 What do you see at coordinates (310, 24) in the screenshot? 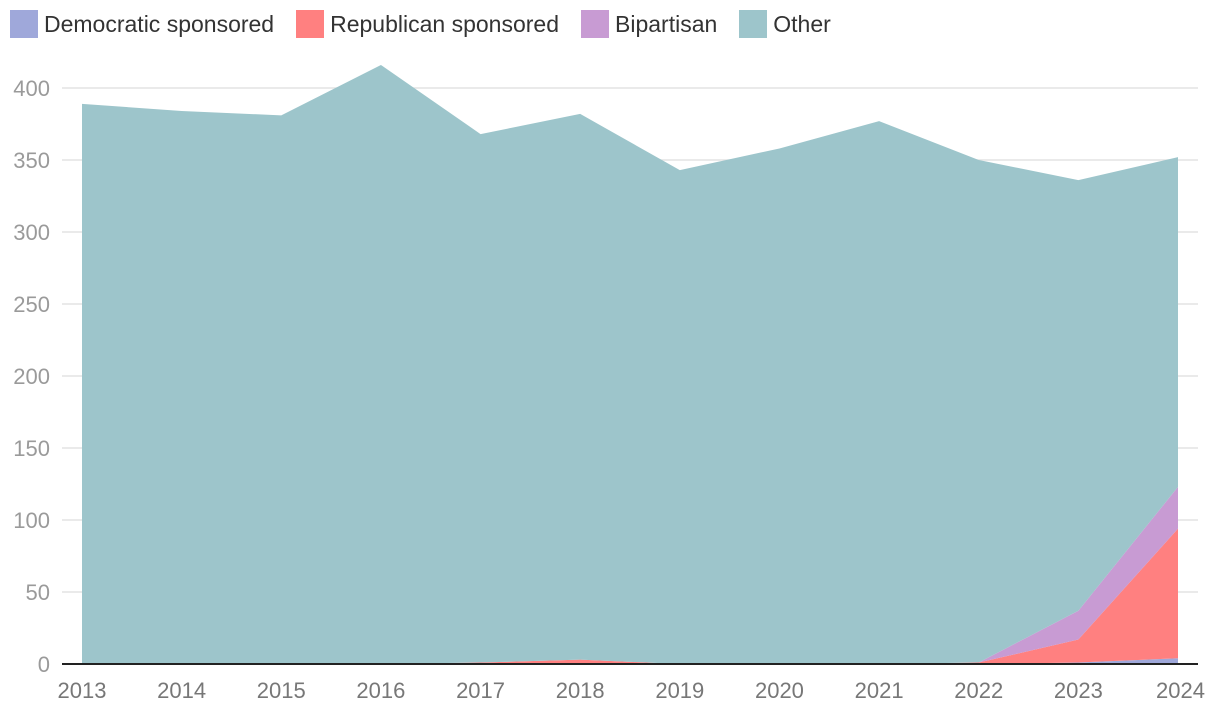
I see `legend-swatch-republican` at bounding box center [310, 24].